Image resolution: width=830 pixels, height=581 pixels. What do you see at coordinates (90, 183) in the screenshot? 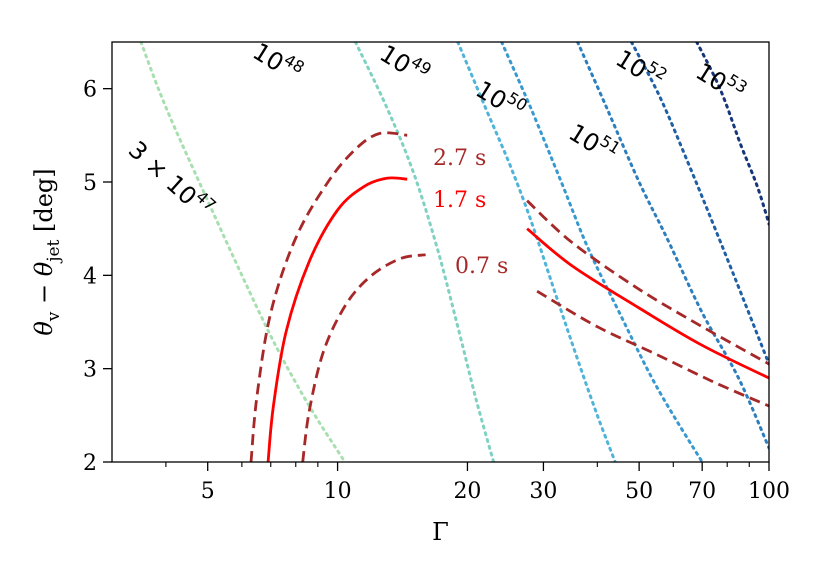
I see `y-tick-label-3: 5` at bounding box center [90, 183].